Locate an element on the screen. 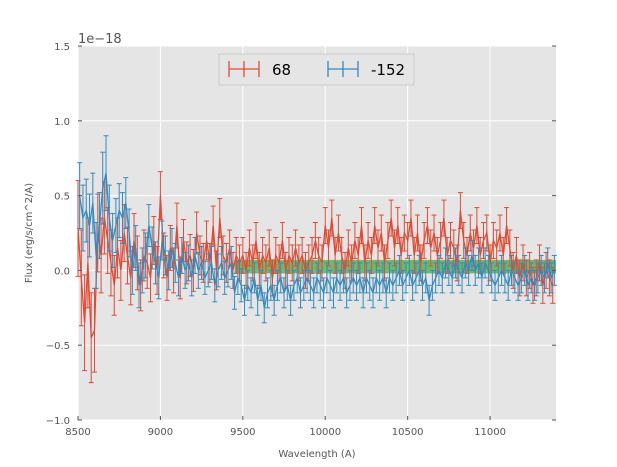  y-tick-label: 1.5 is located at coordinates (62, 47).